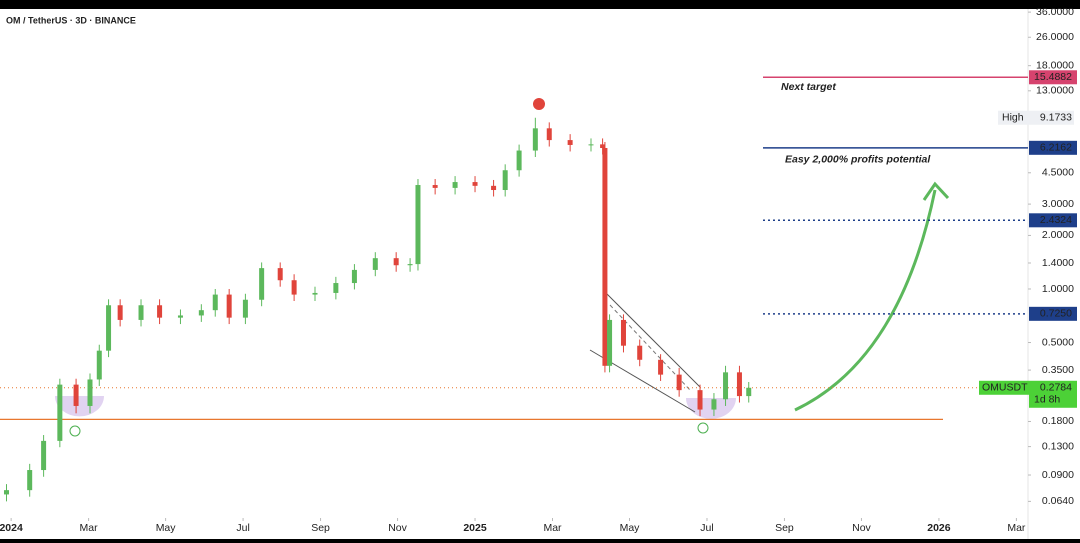  I want to click on y-tick-label: 2.0000, so click(1058, 235).